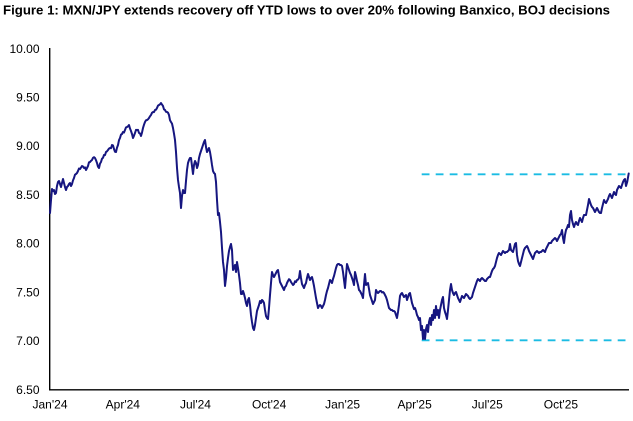  Describe the element at coordinates (195, 404) in the screenshot. I see `svg-text: Jul'24` at that location.